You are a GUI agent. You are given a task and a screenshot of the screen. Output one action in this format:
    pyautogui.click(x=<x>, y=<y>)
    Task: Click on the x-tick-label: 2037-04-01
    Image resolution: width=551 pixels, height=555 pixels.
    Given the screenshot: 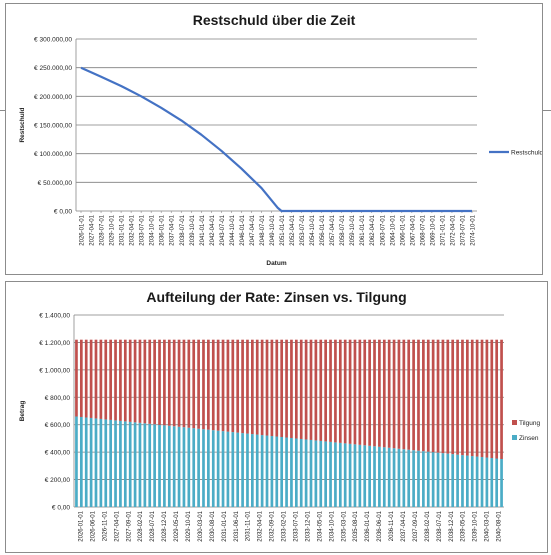 What is the action you would take?
    pyautogui.click(x=404, y=525)
    